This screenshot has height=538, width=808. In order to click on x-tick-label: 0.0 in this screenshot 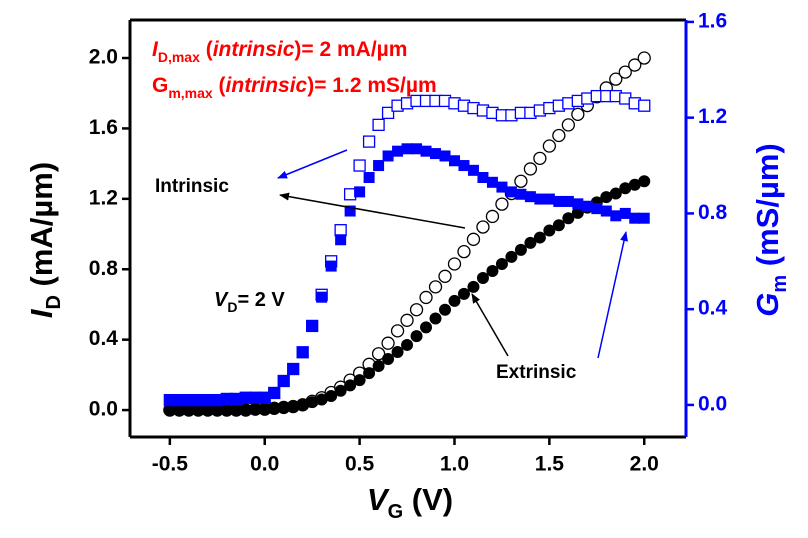, I will do `click(264, 464)`.